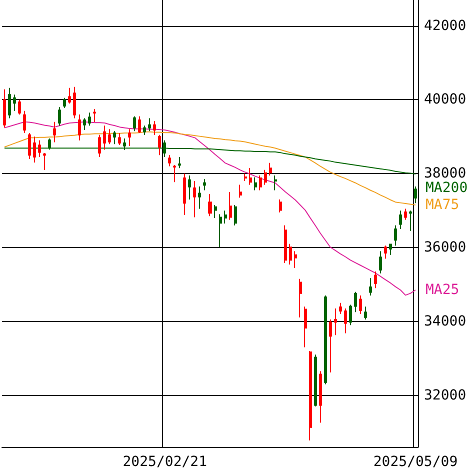 This screenshot has width=472, height=472. I want to click on y-tick-label: 32000, so click(445, 395).